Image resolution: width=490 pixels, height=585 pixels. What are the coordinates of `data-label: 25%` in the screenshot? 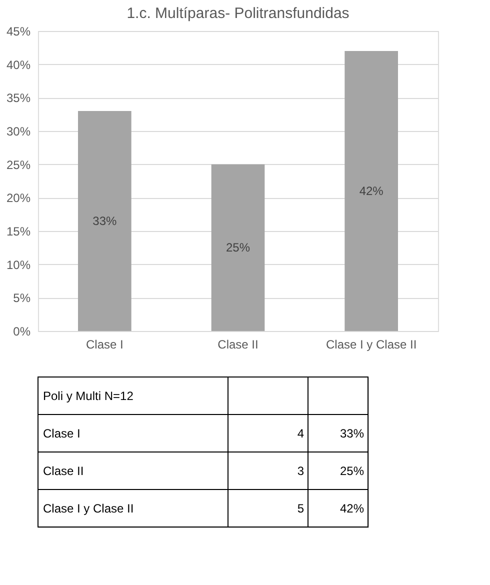 It's located at (238, 247).